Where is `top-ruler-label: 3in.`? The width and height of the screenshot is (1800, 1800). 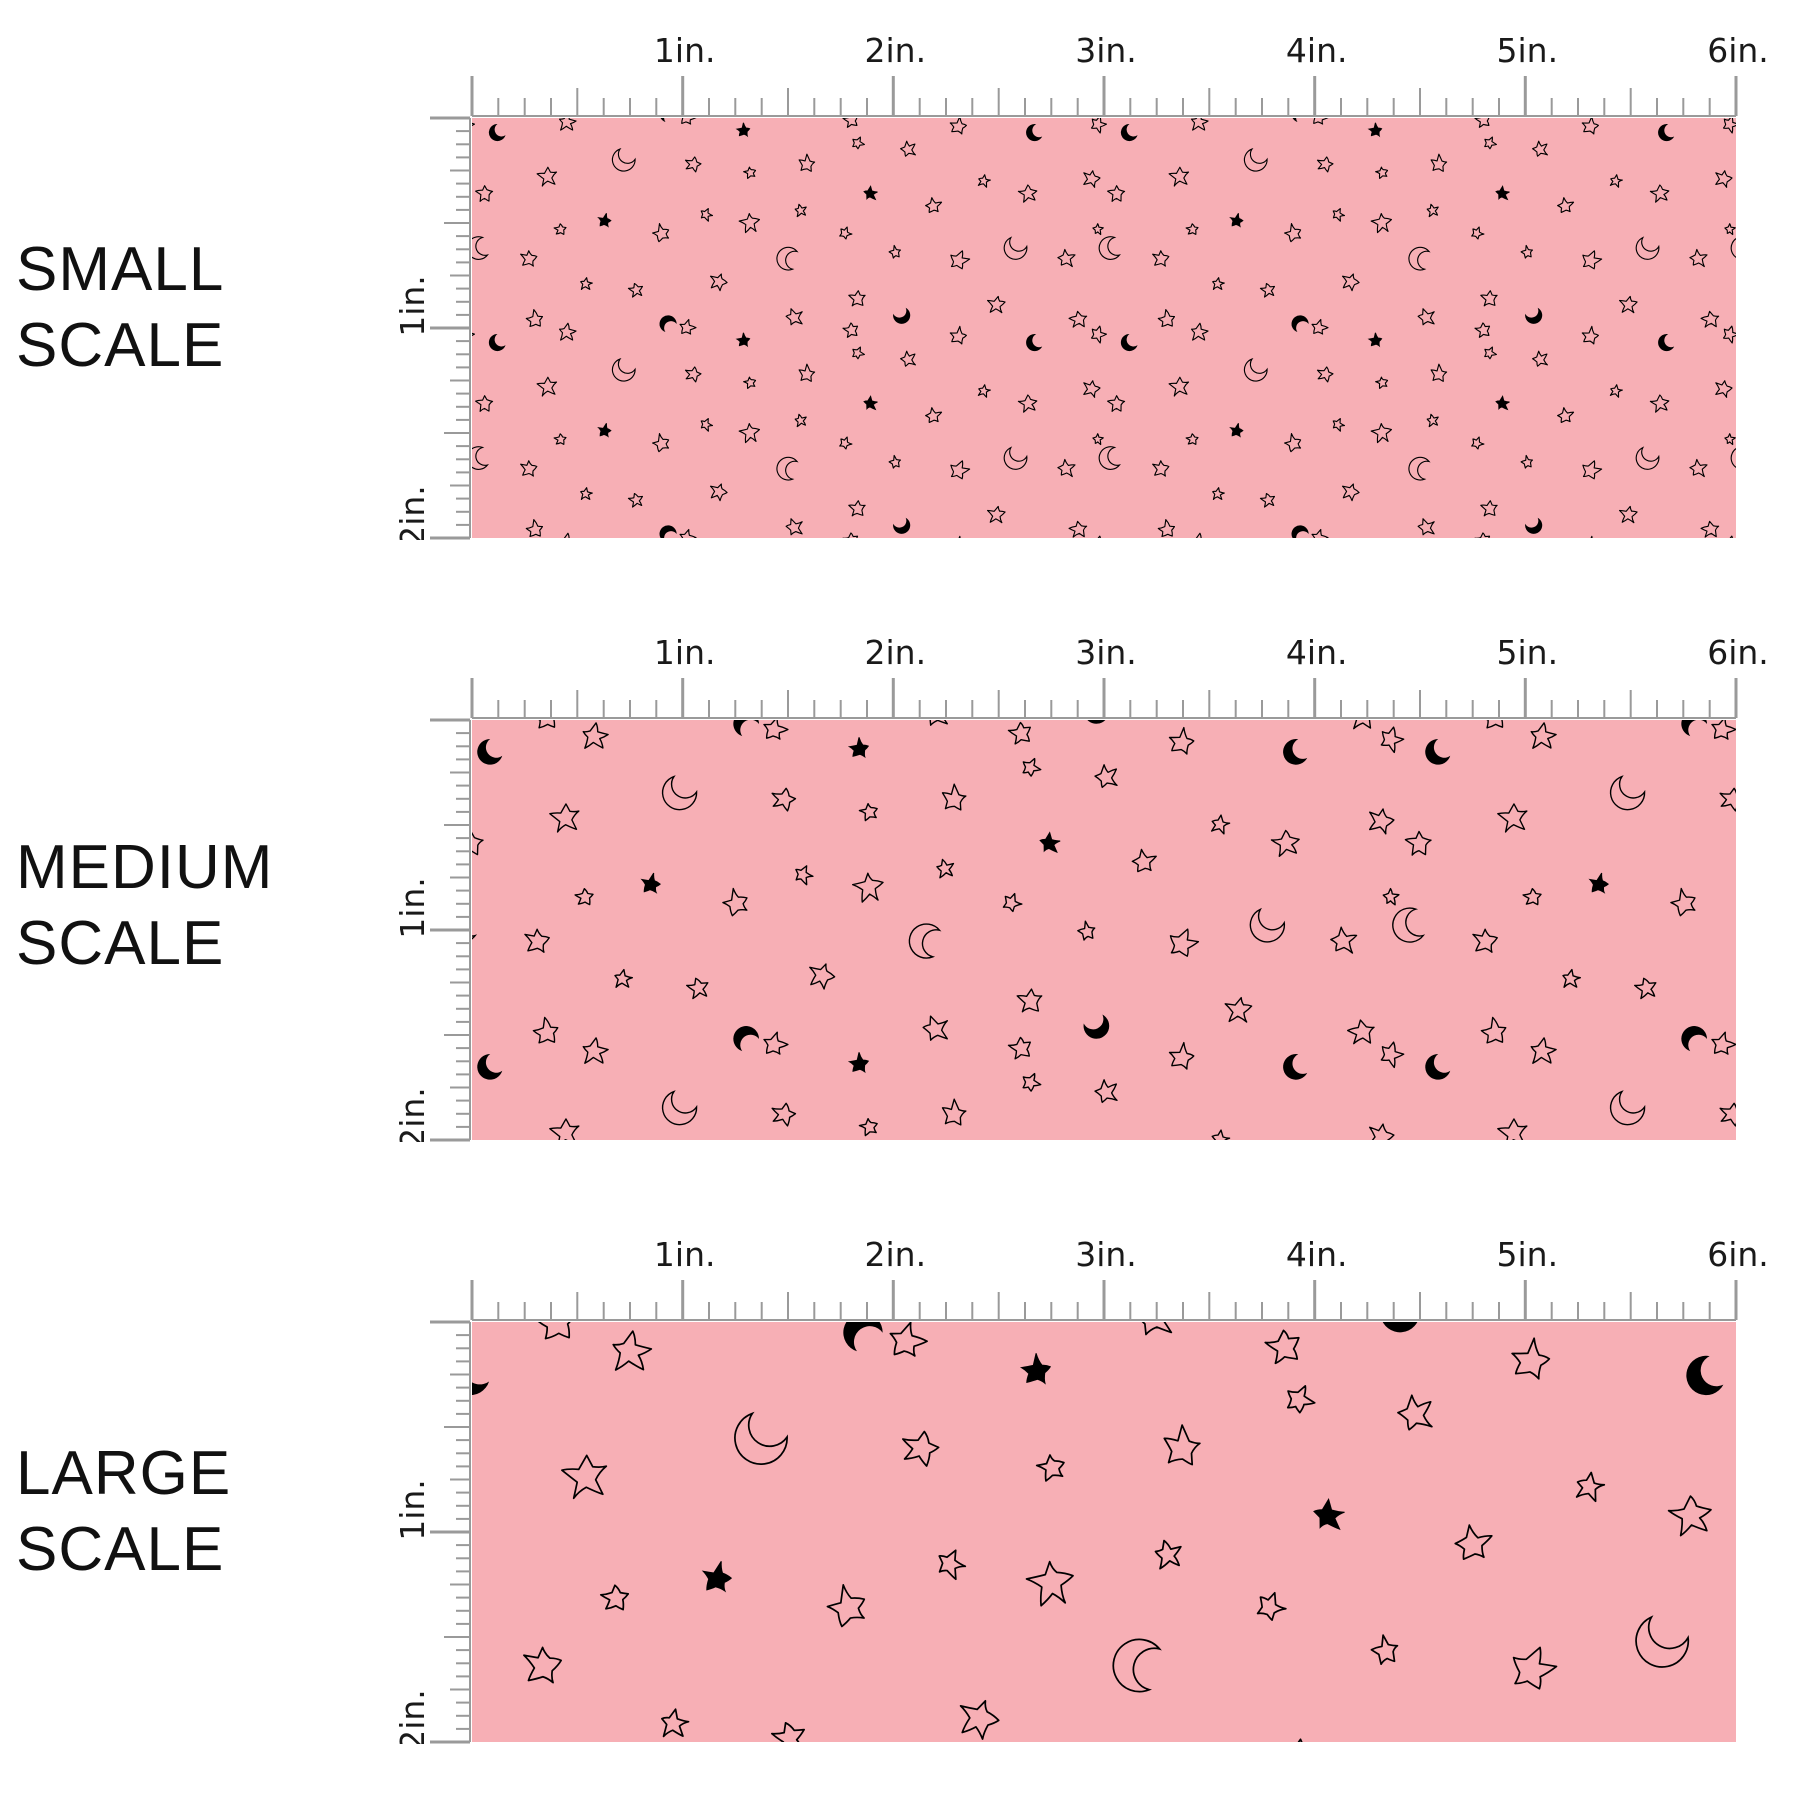
top-ruler-label: 3in. is located at coordinates (1106, 652).